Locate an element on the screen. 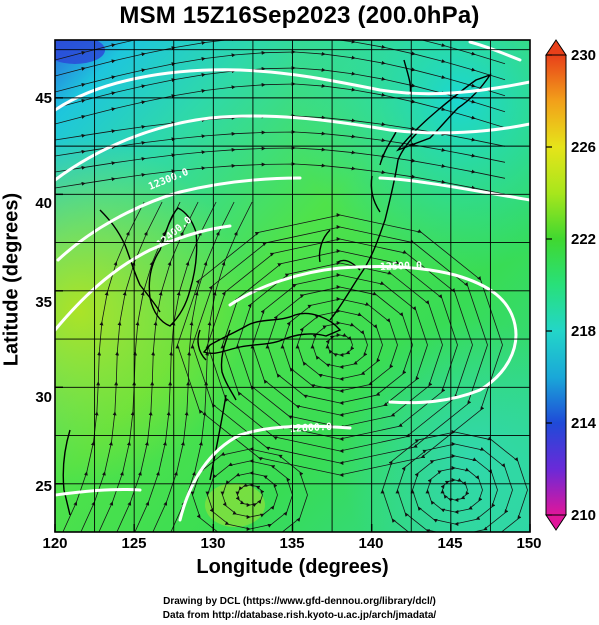 This screenshot has height=625, width=599. y-tick-label: 40 is located at coordinates (43, 203).